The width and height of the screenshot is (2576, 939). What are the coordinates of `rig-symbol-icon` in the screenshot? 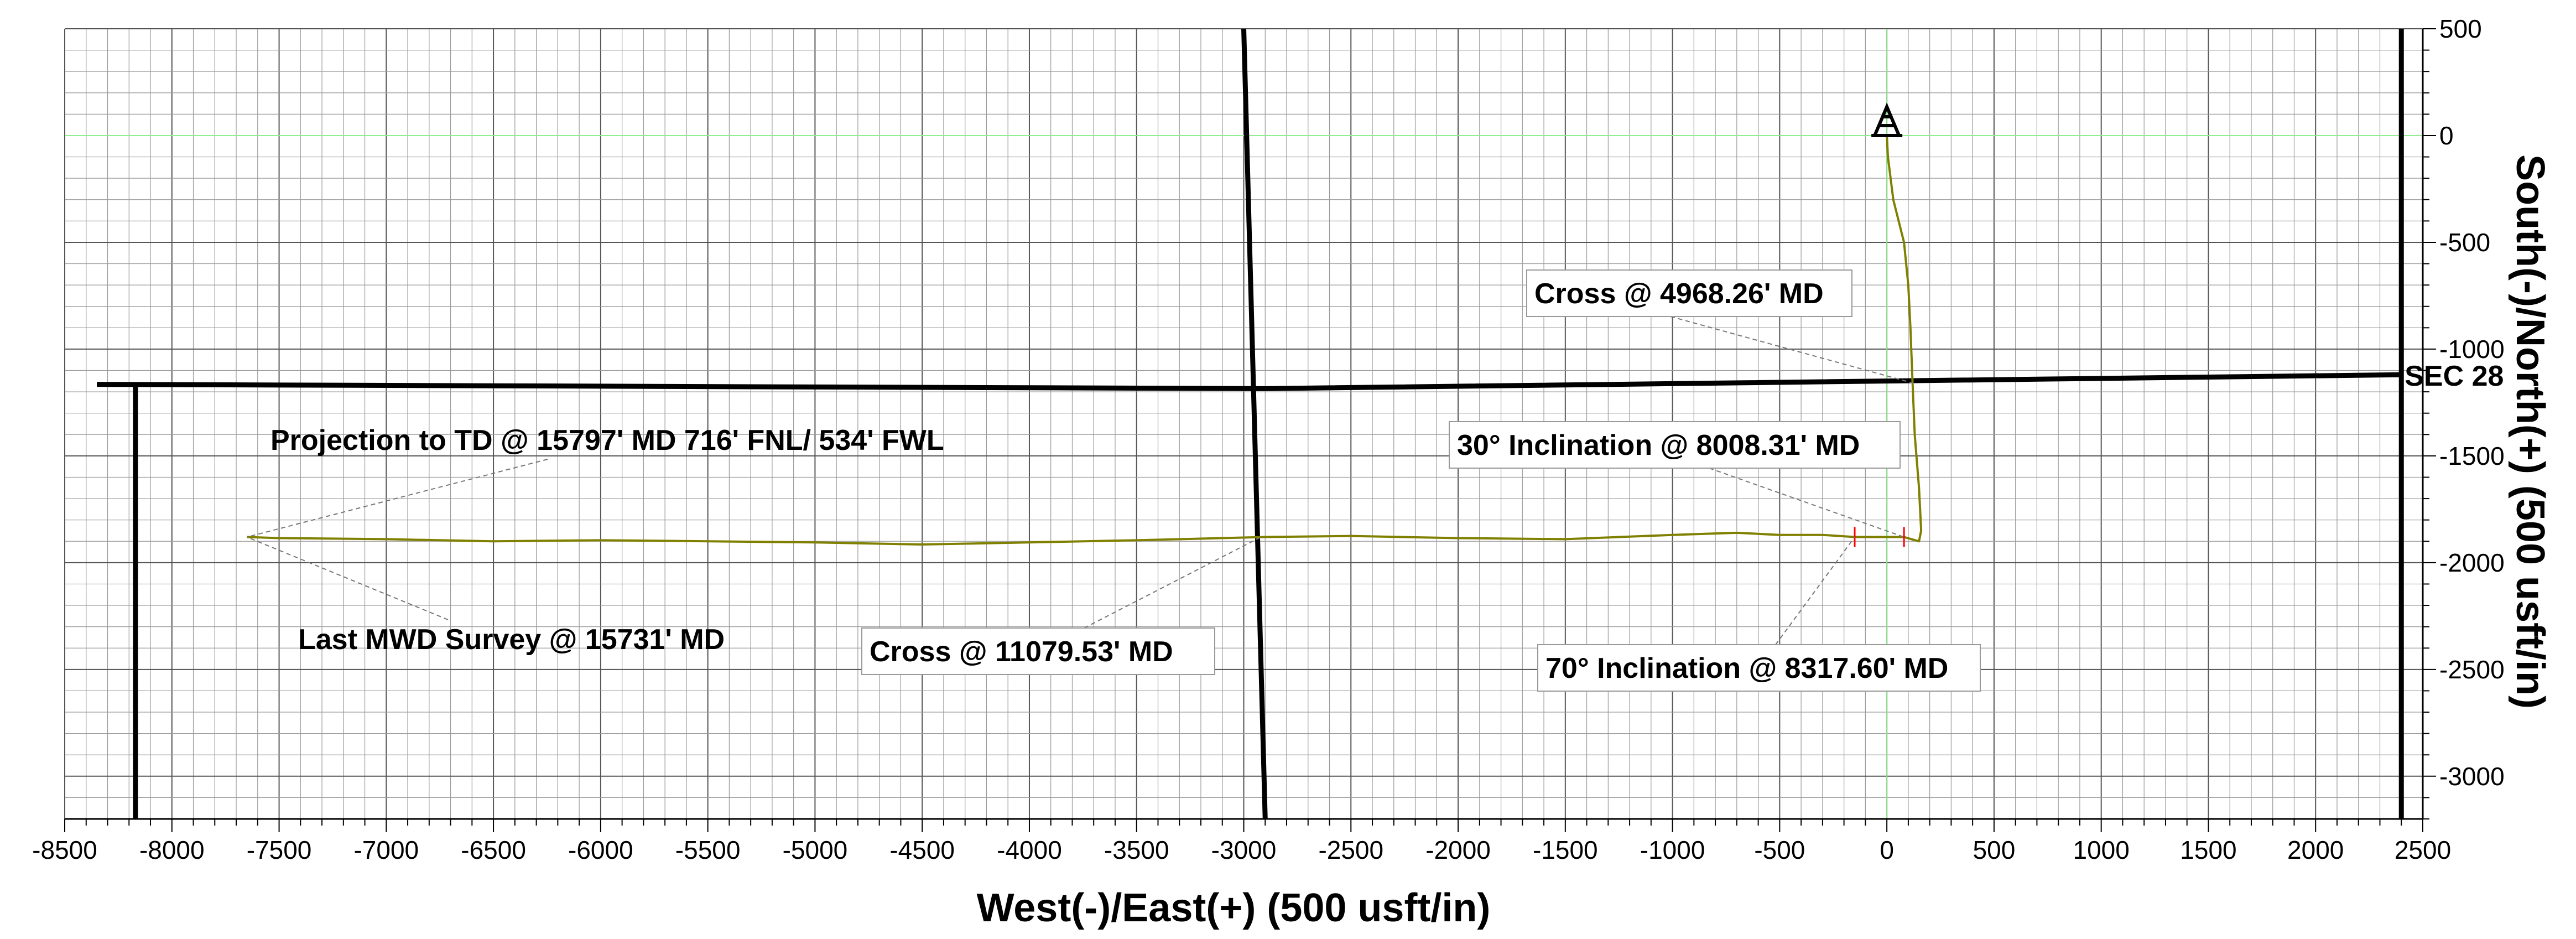 It's located at (1887, 119).